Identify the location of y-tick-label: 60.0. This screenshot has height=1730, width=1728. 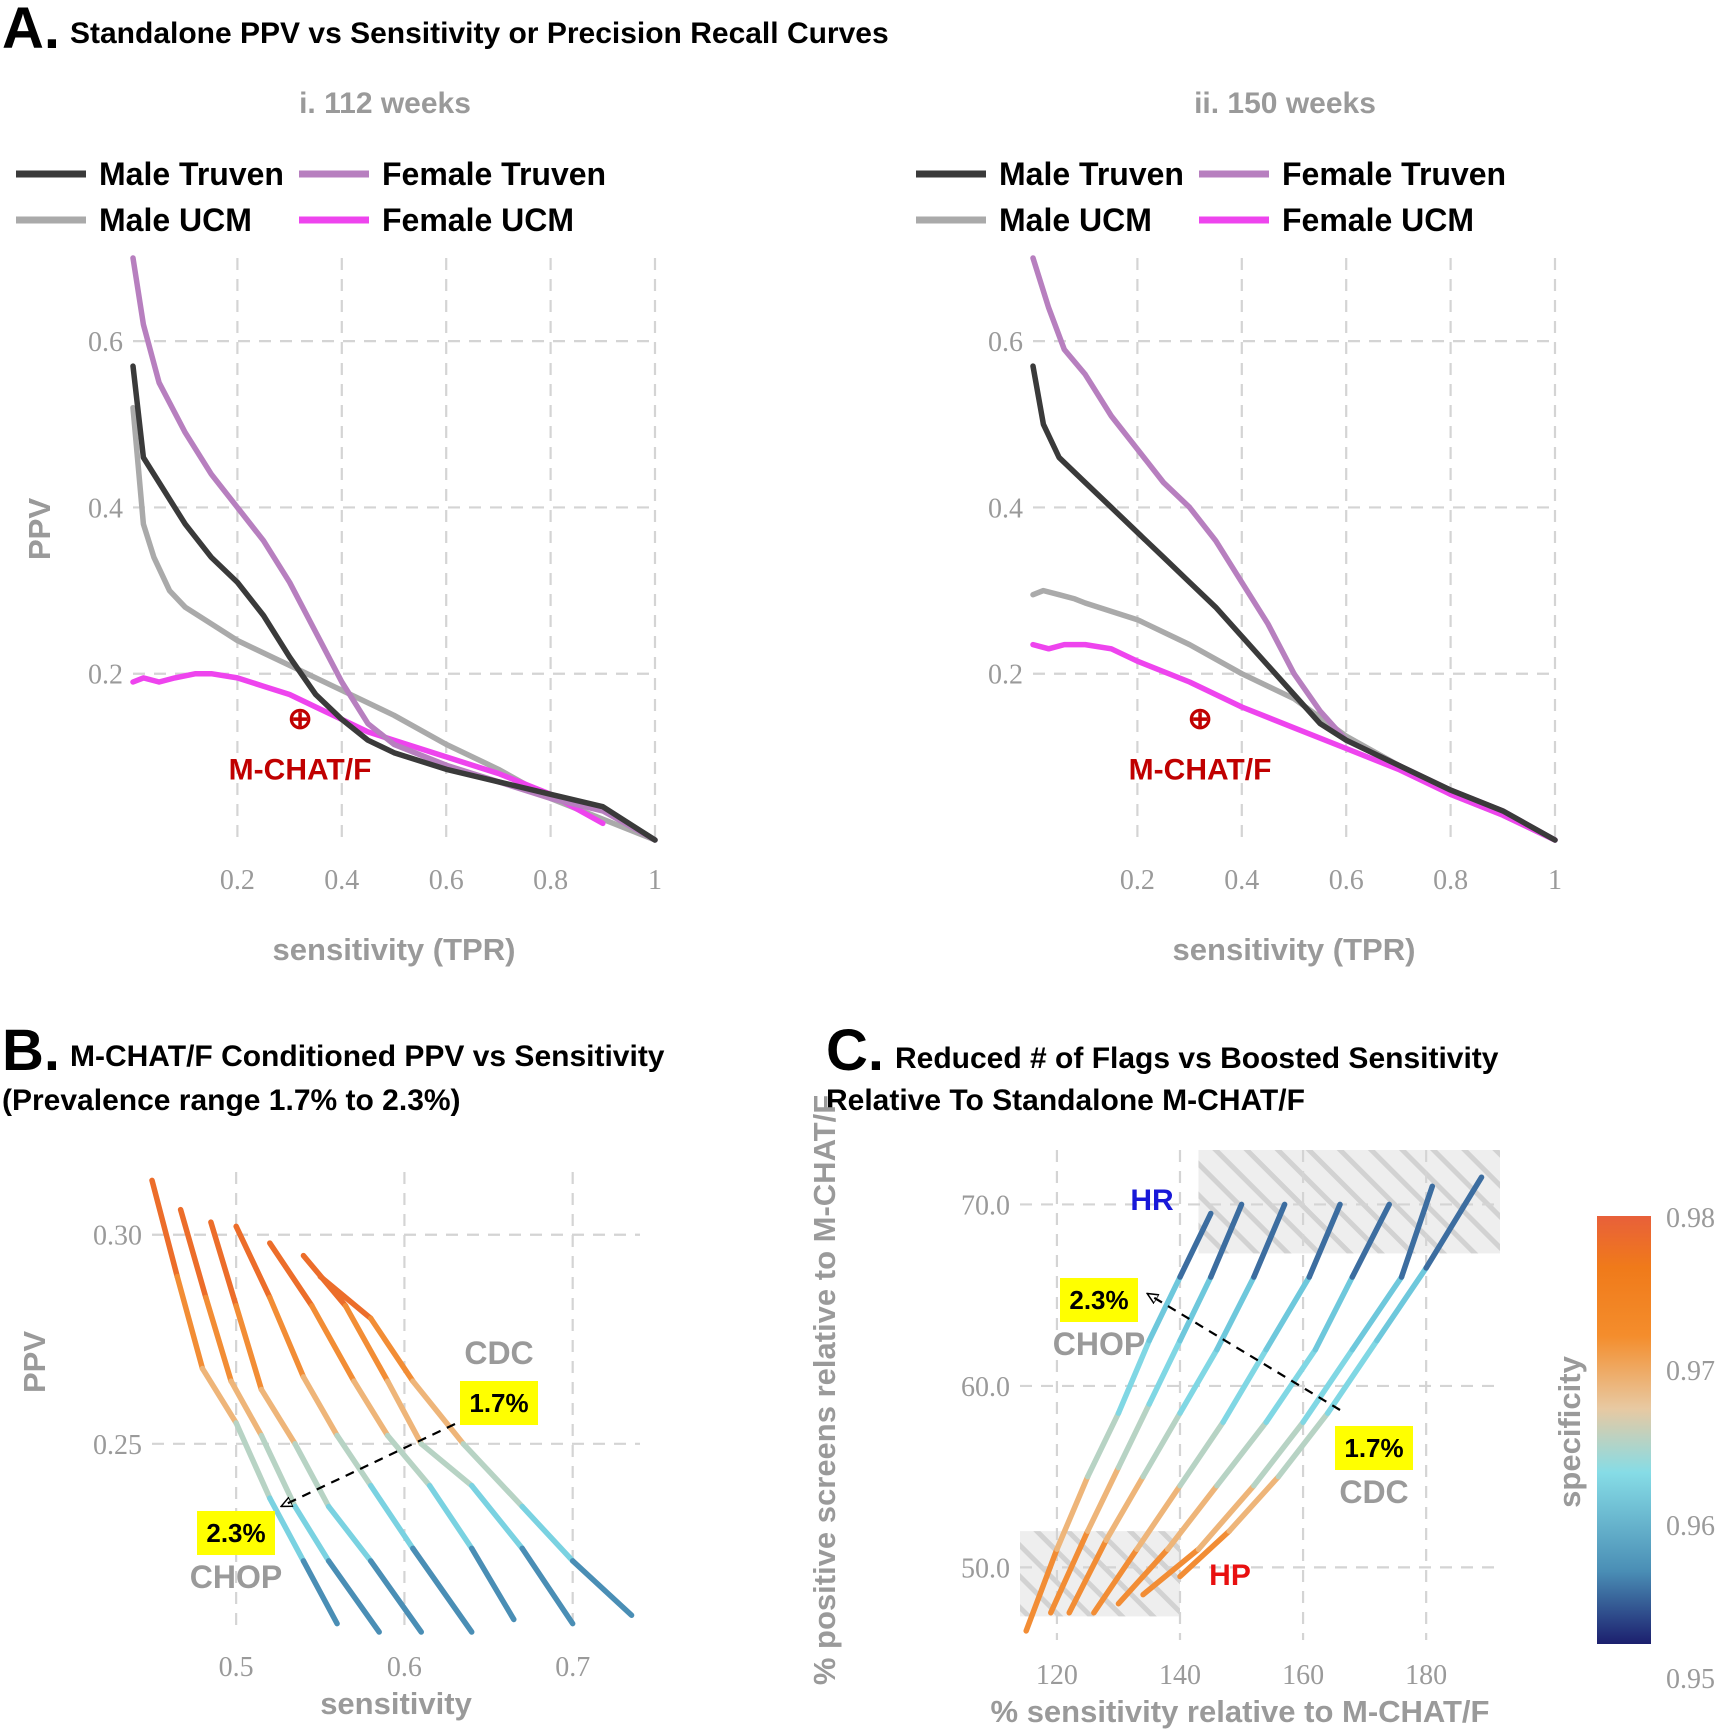
(985, 1387).